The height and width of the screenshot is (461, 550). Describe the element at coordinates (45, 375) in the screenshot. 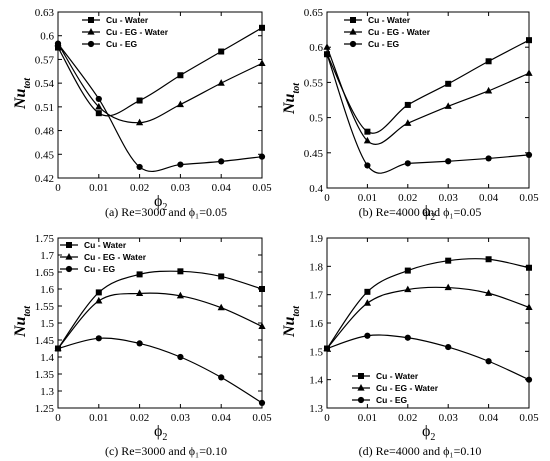

I see `y-tick-label: 1.35` at that location.